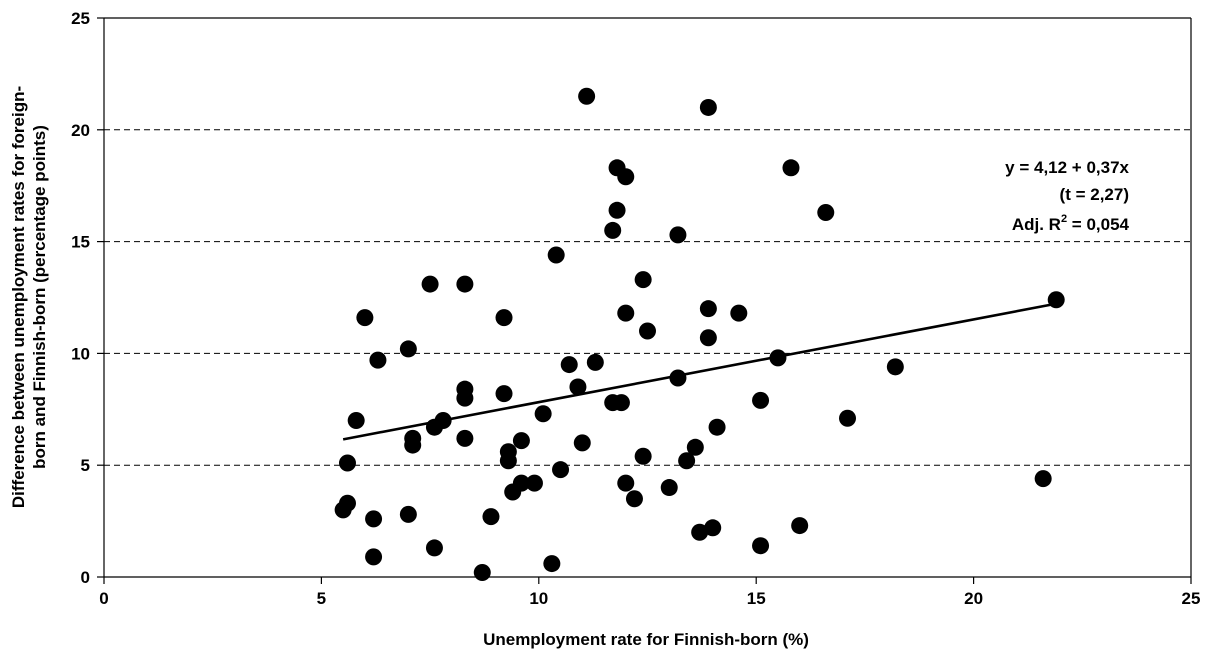 Image resolution: width=1211 pixels, height=654 pixels. I want to click on annotation-r-squared: Adj. R2 = 0,054, so click(1071, 223).